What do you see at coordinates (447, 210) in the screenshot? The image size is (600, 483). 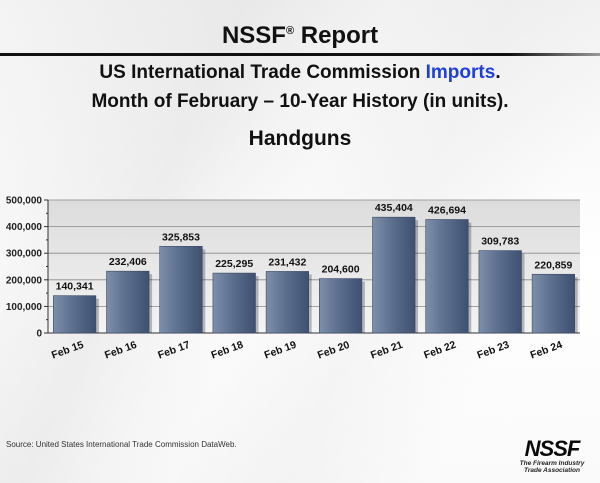 I see `data-label: 426,694` at bounding box center [447, 210].